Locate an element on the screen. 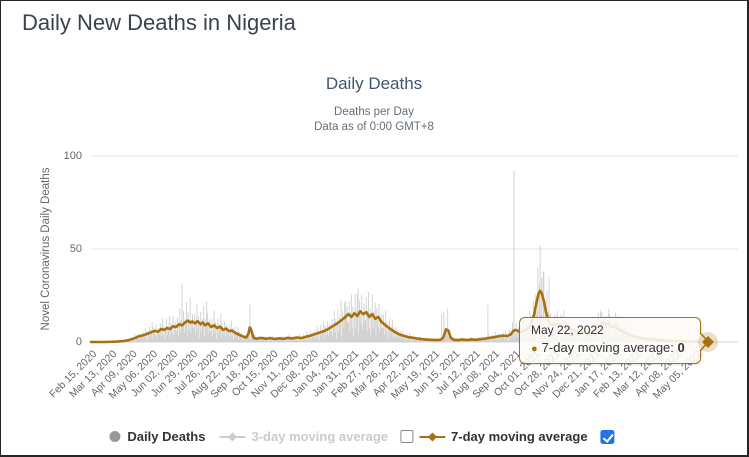  tooltip-value: 0 is located at coordinates (681, 347).